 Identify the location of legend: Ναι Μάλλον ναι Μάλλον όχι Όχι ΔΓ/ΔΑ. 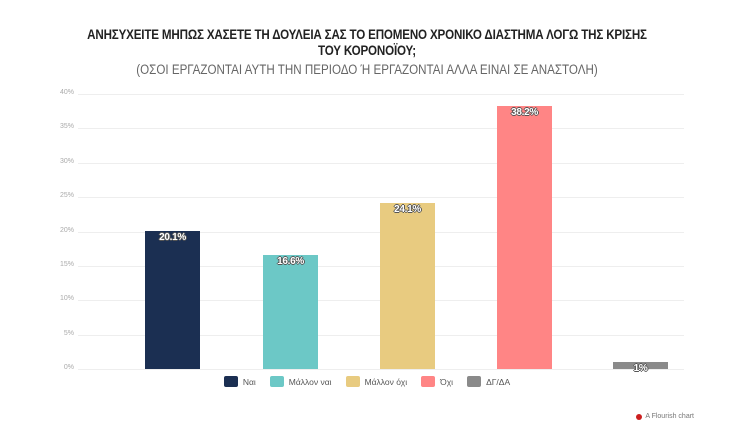
(367, 381).